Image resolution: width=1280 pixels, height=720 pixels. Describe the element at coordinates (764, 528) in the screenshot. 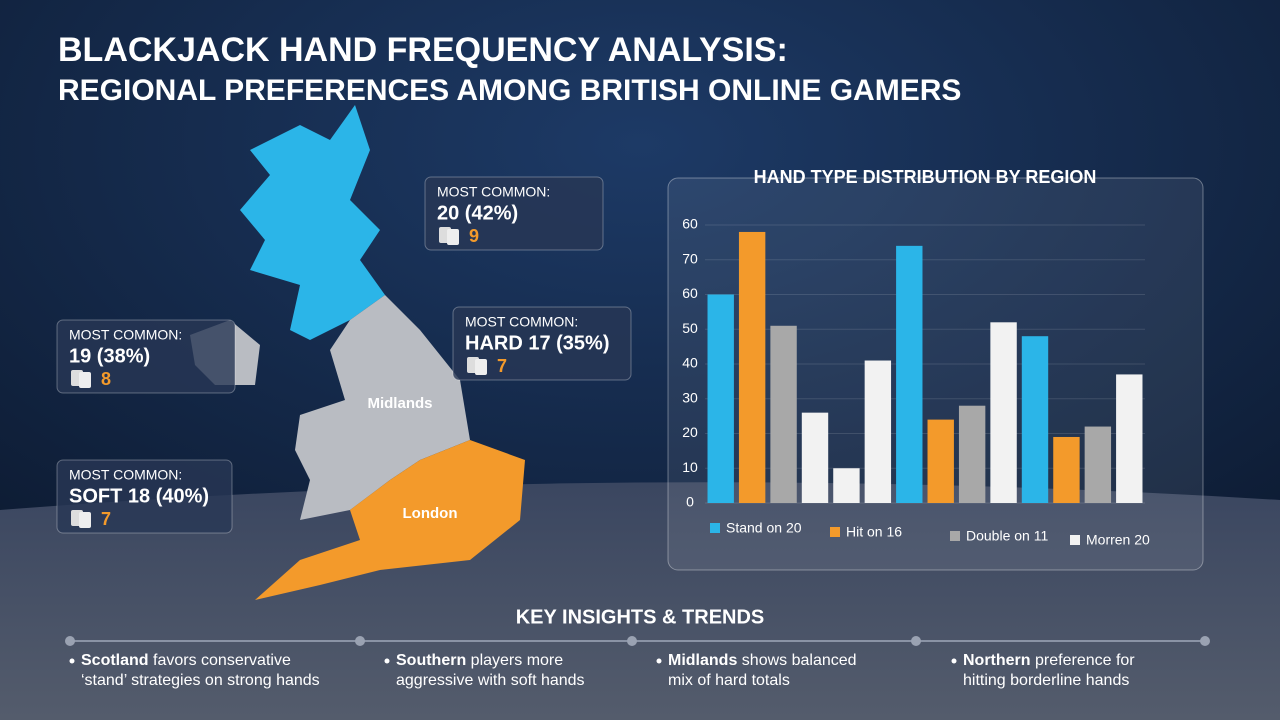

I see `legend-label: Stand on 20` at that location.